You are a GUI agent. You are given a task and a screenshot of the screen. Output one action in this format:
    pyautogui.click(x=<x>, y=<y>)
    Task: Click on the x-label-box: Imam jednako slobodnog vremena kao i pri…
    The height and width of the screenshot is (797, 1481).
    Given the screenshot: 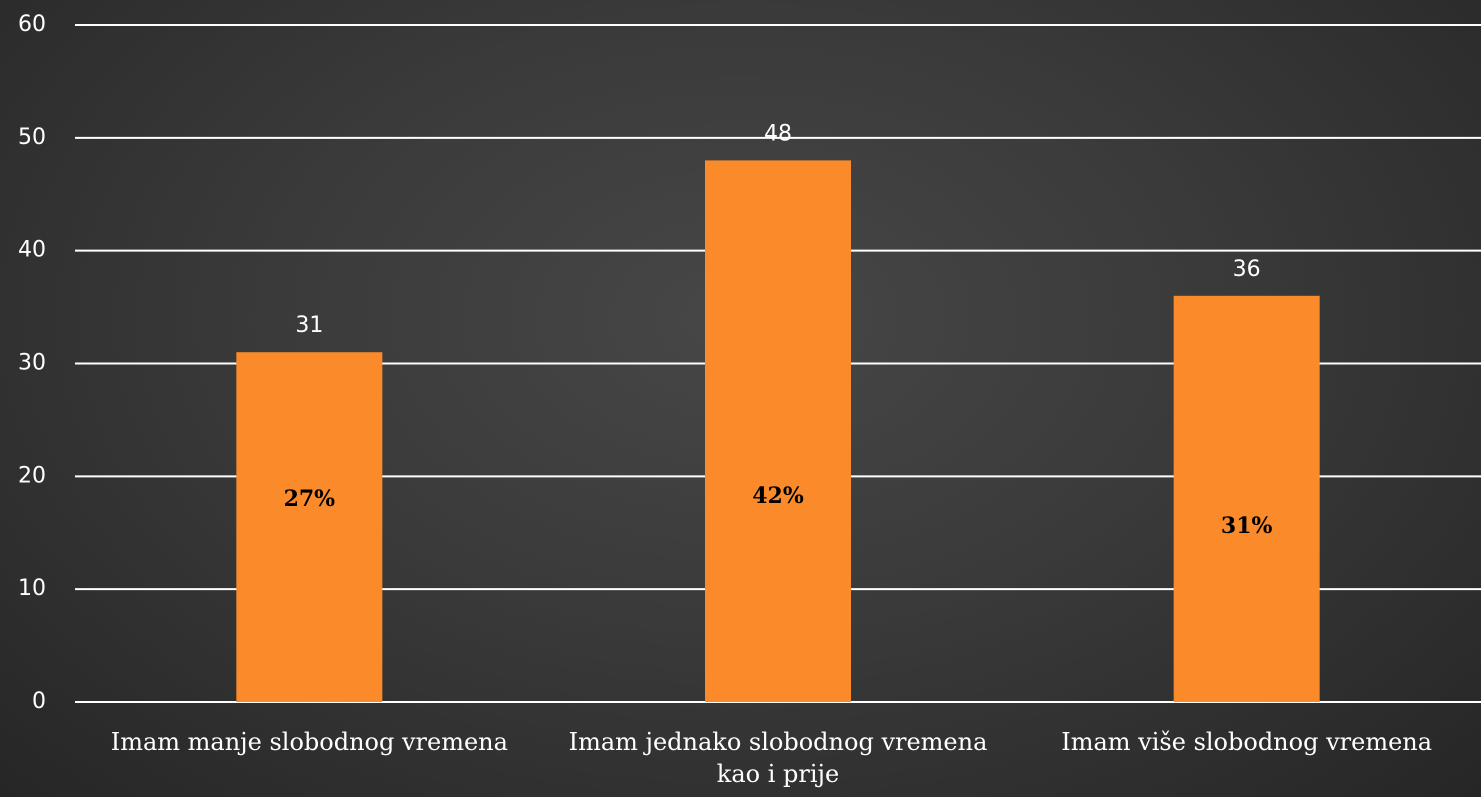 What is the action you would take?
    pyautogui.click(x=778, y=758)
    